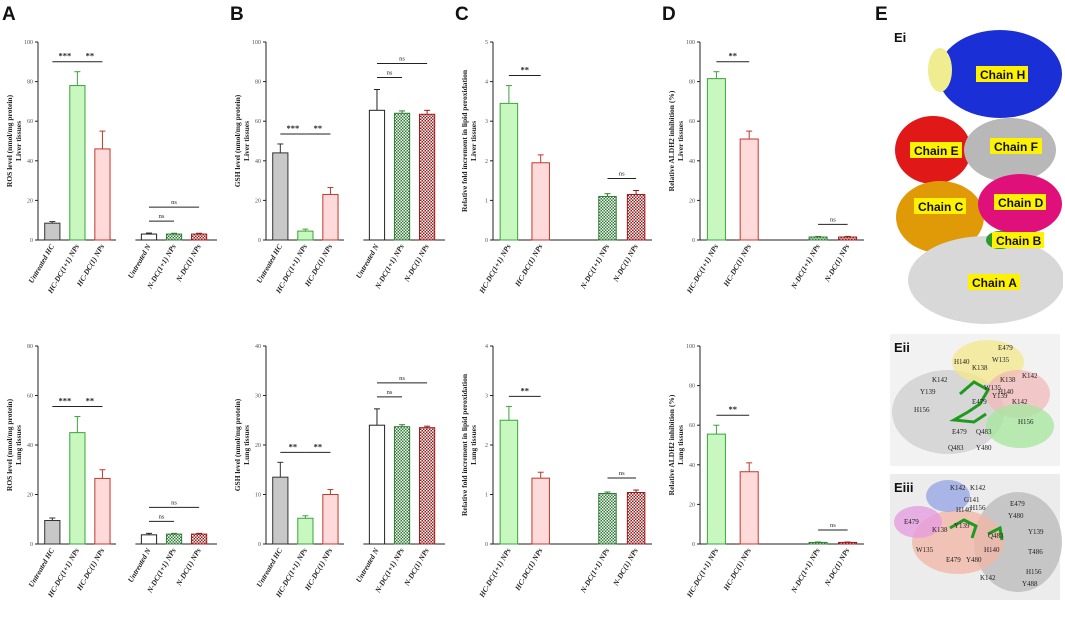 The width and height of the screenshot is (1065, 622). I want to click on yellow-chain-surface, so click(940, 70).